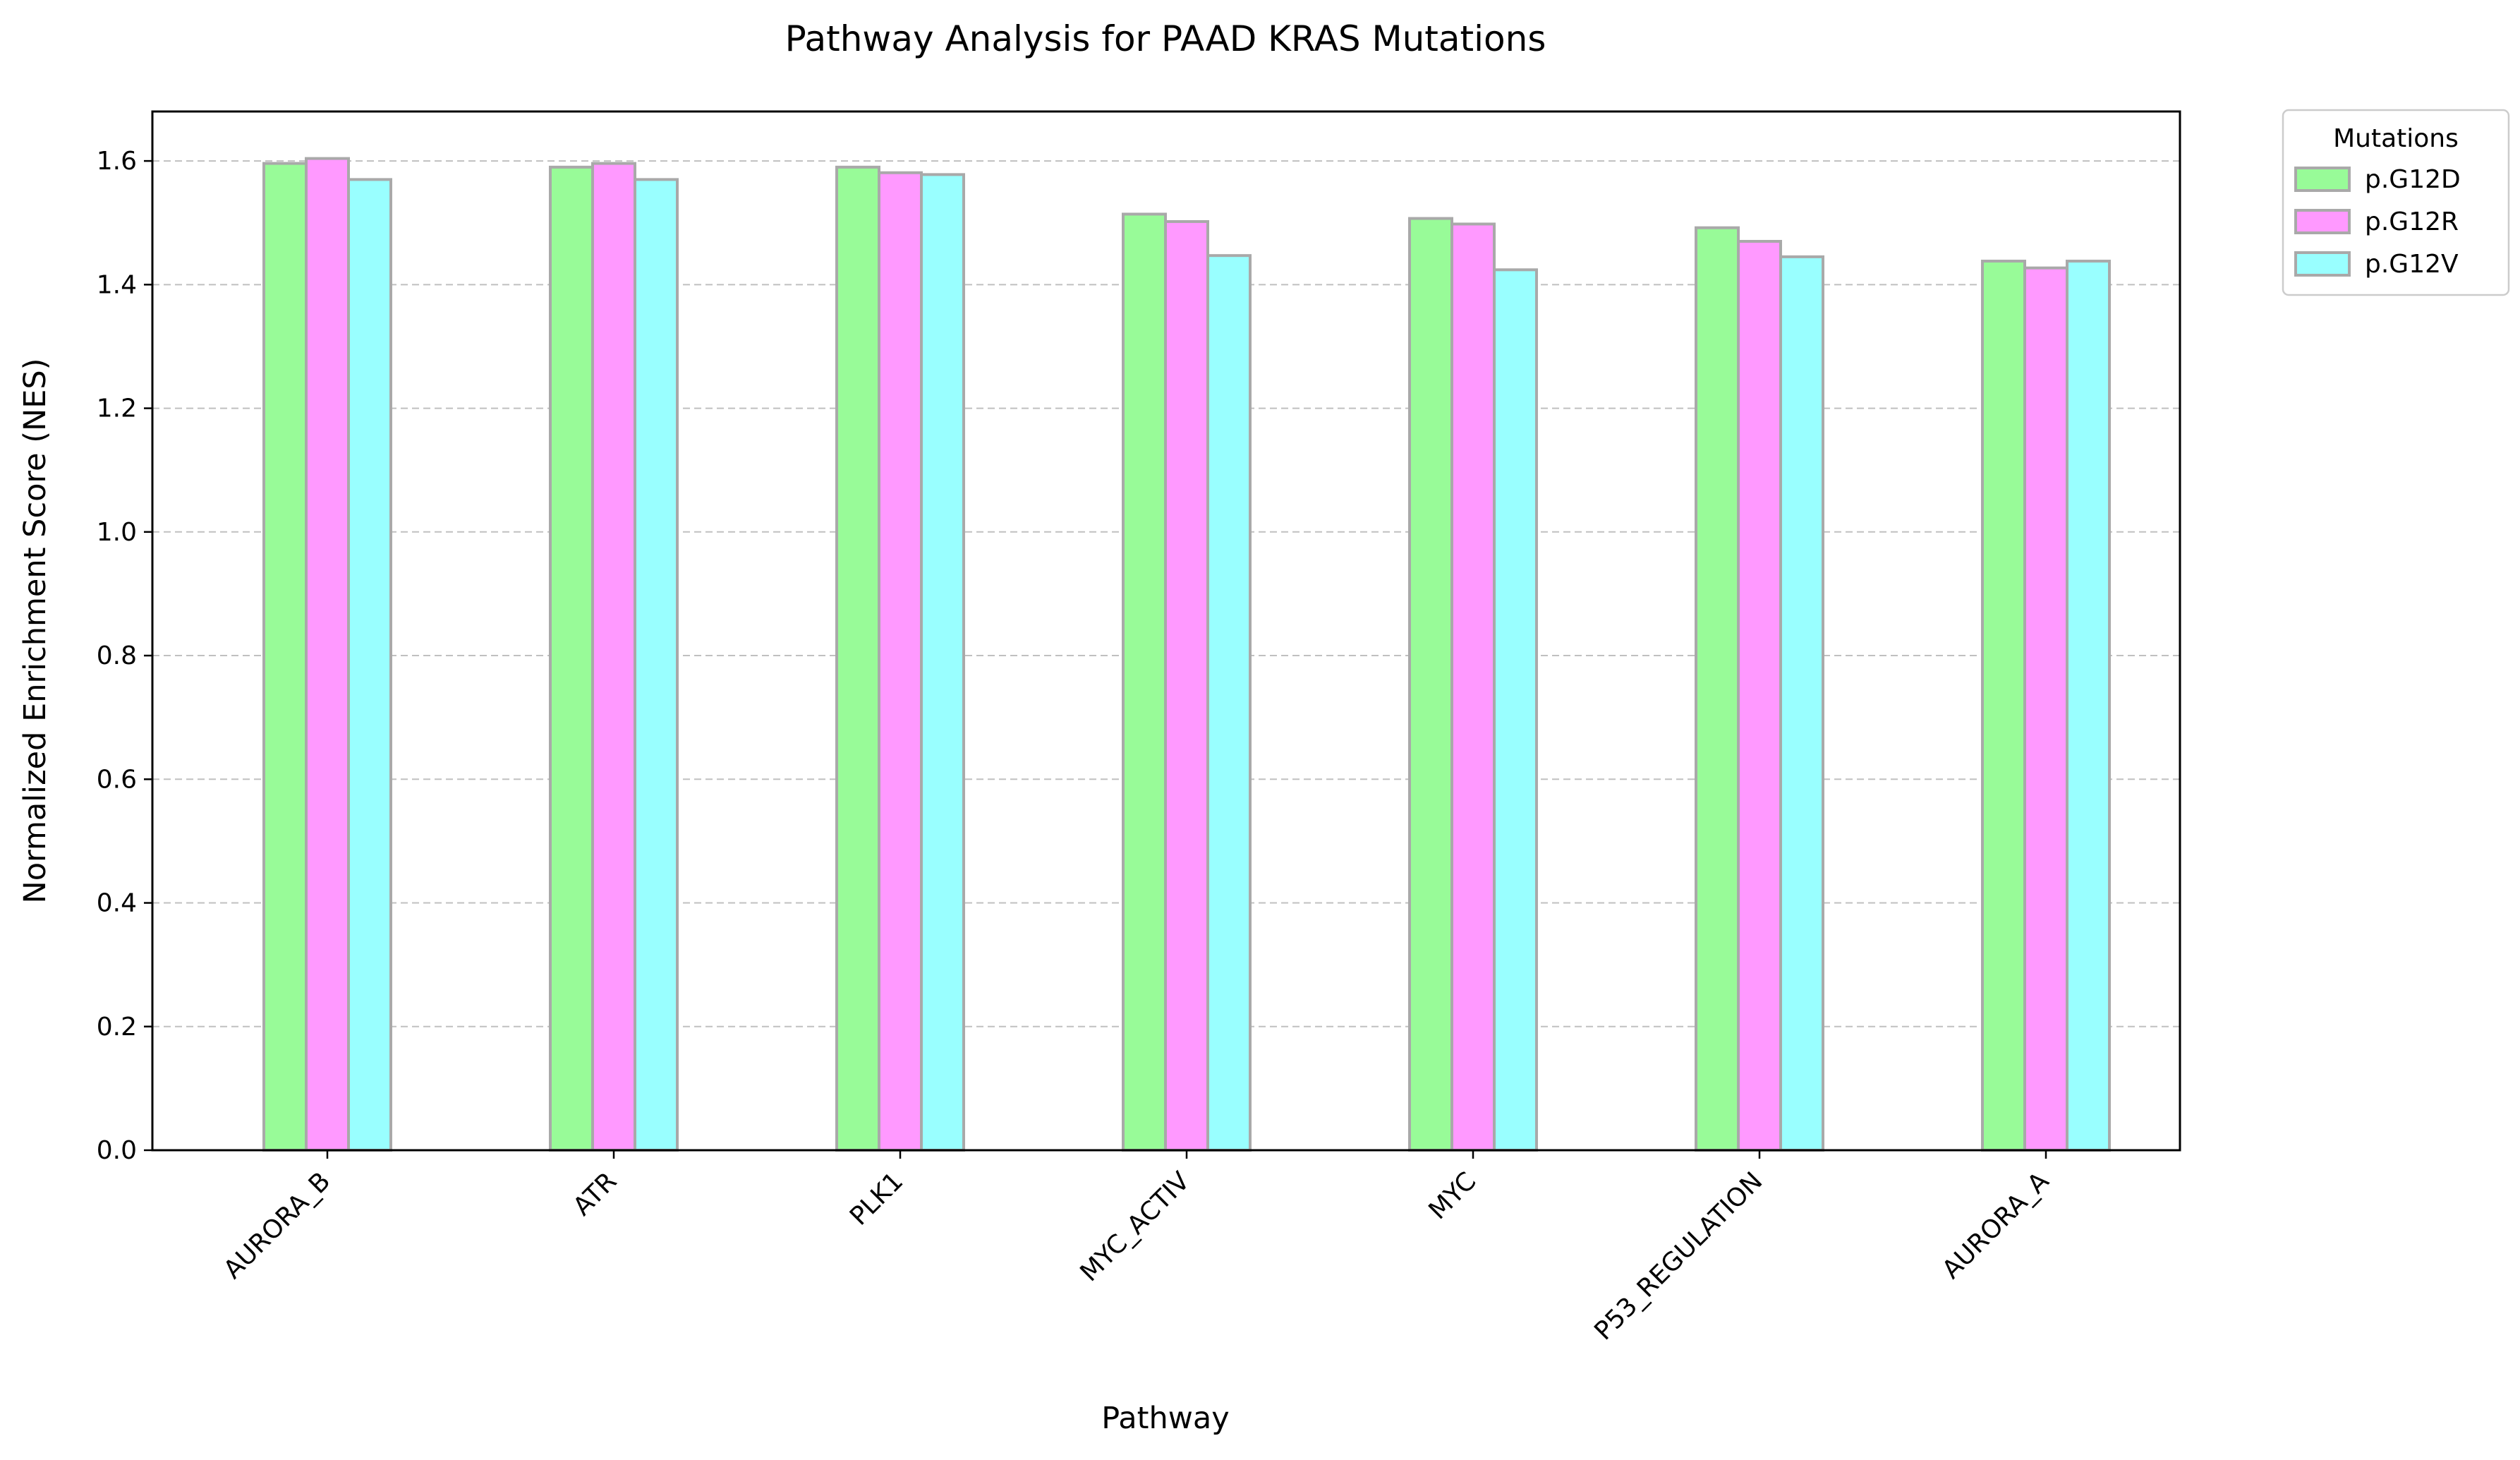  Describe the element at coordinates (117, 1151) in the screenshot. I see `y-tick-label: 0.0` at that location.